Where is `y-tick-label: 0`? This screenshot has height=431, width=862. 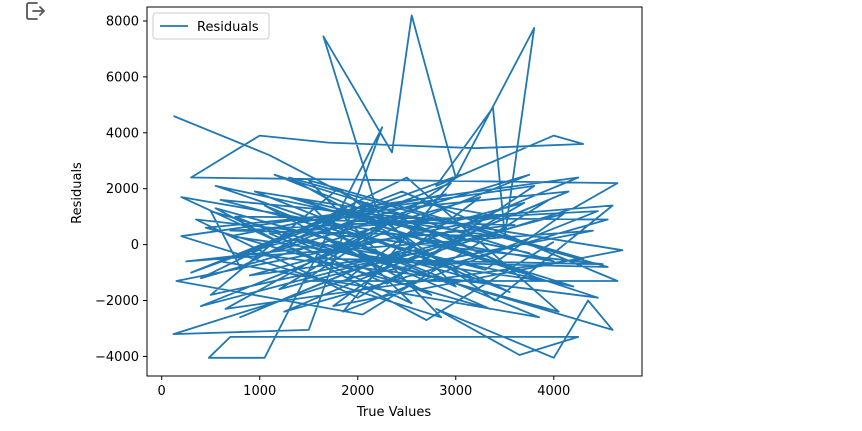
y-tick-label: 0 is located at coordinates (135, 245).